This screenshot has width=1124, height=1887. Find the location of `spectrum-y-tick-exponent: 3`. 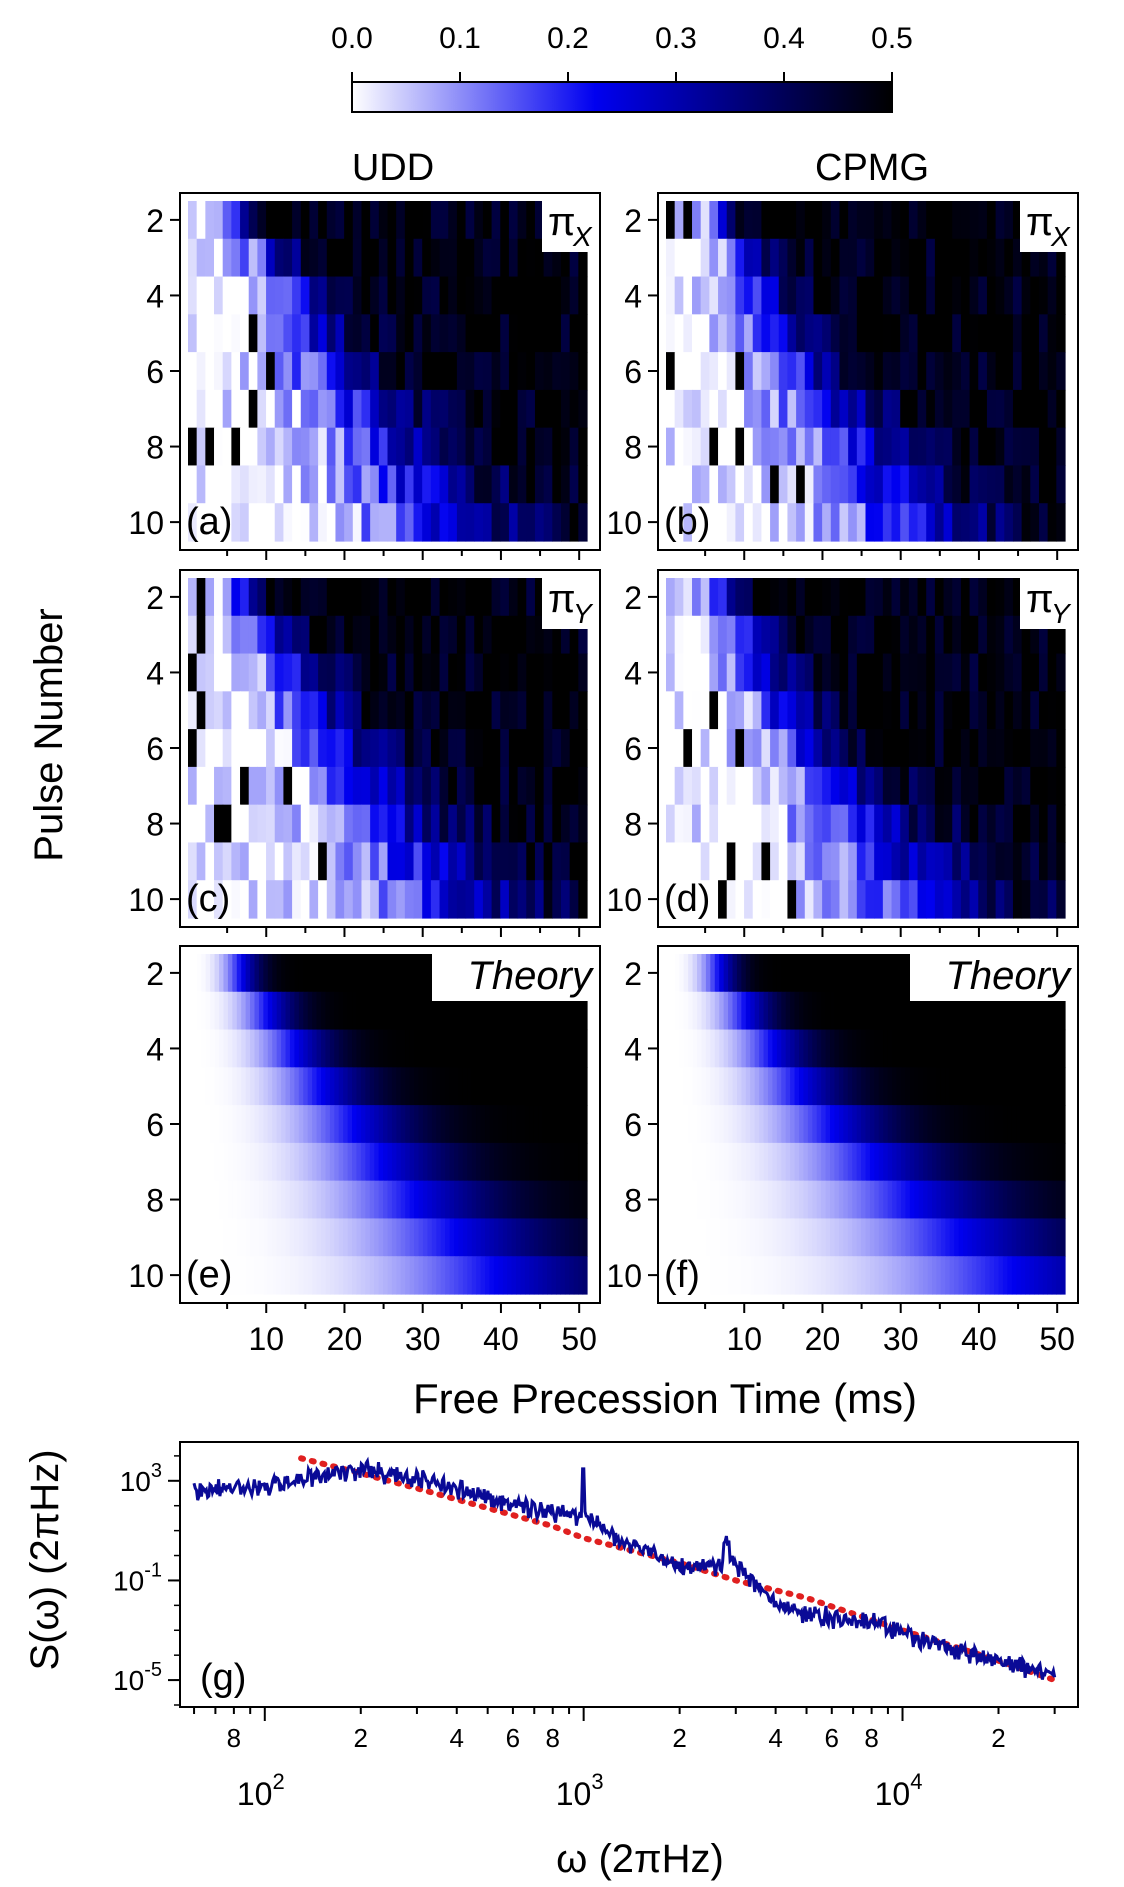

spectrum-y-tick-exponent: 3 is located at coordinates (156, 1471).